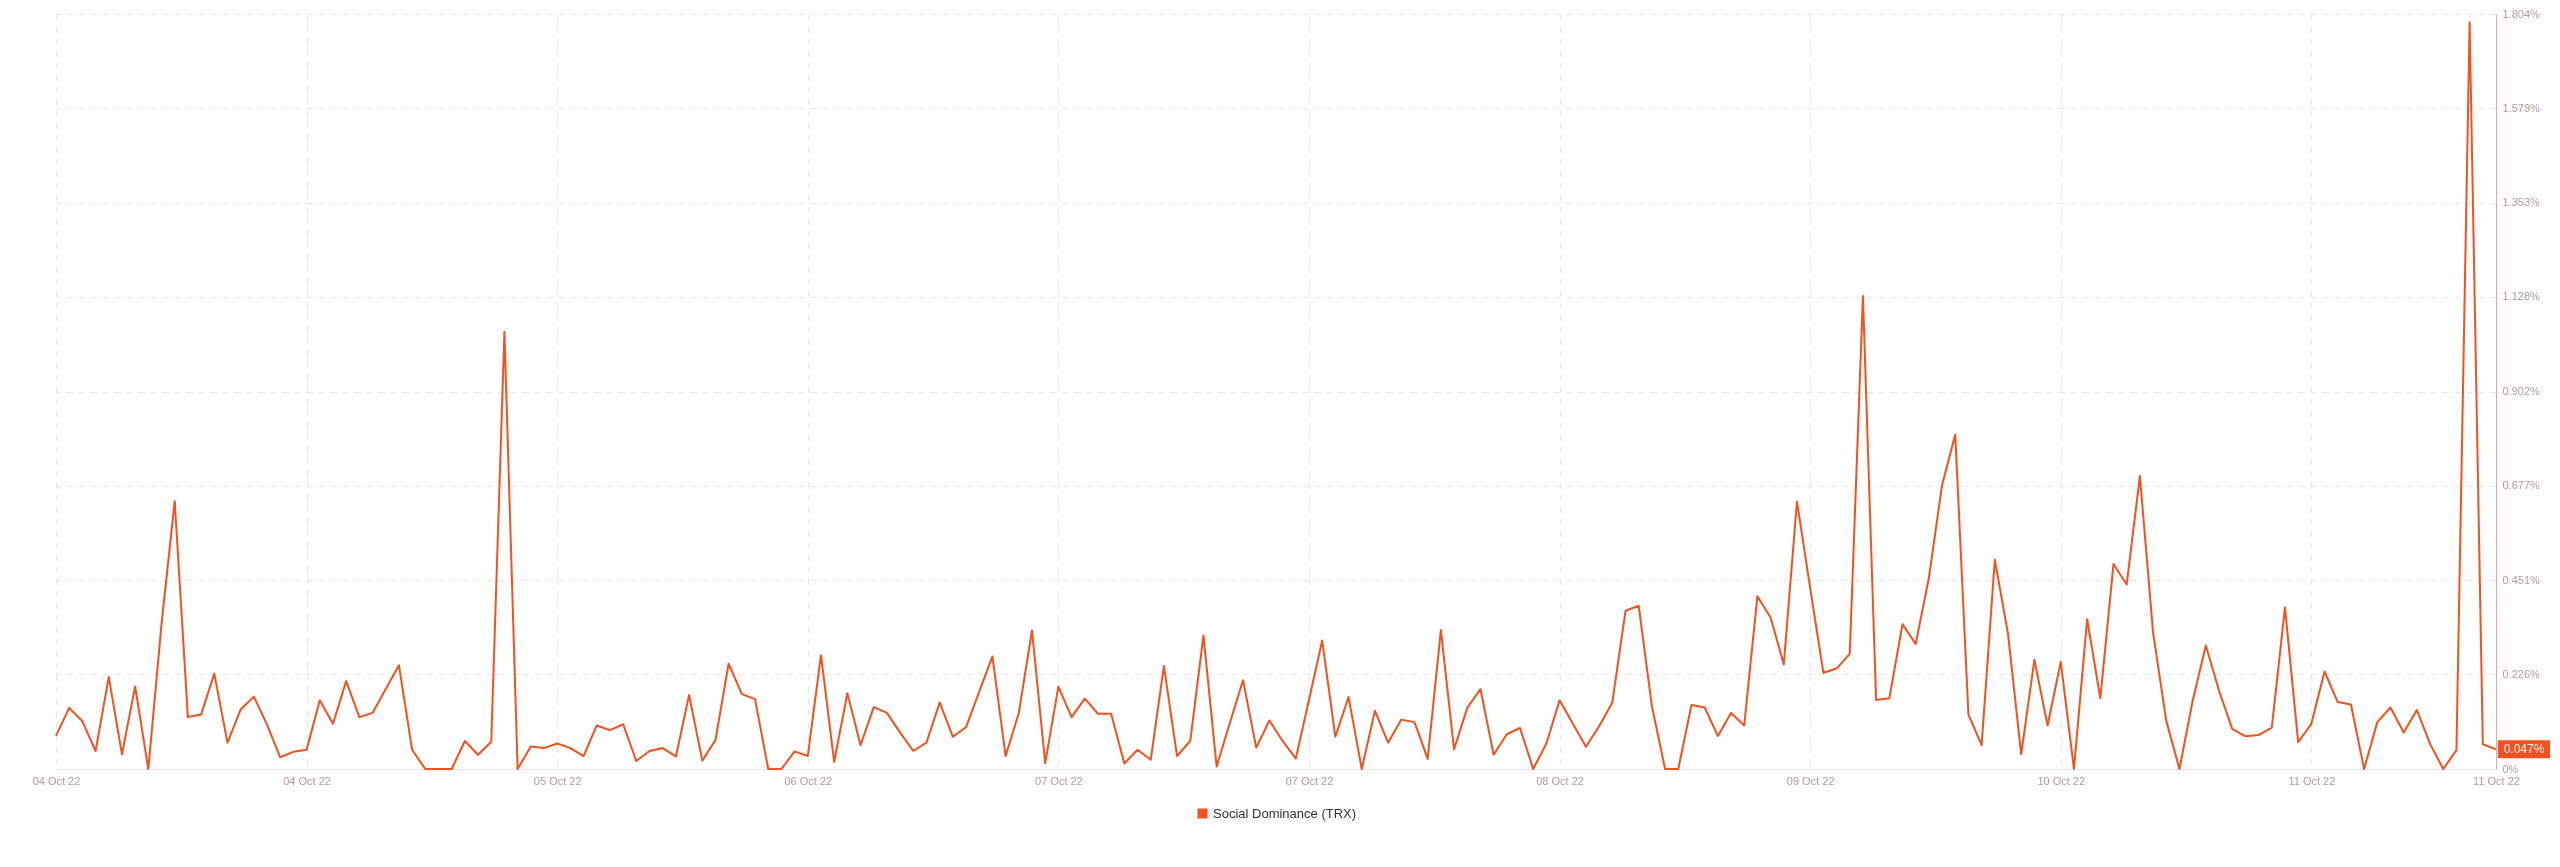 The image size is (2560, 867). What do you see at coordinates (1560, 780) in the screenshot?
I see `x-tick-label: 08 Oct 22` at bounding box center [1560, 780].